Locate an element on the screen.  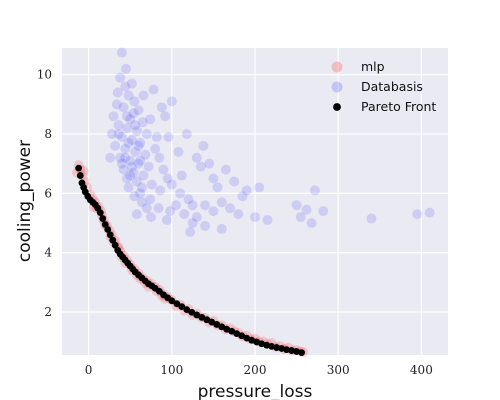
legend-label: Databasis is located at coordinates (392, 86).